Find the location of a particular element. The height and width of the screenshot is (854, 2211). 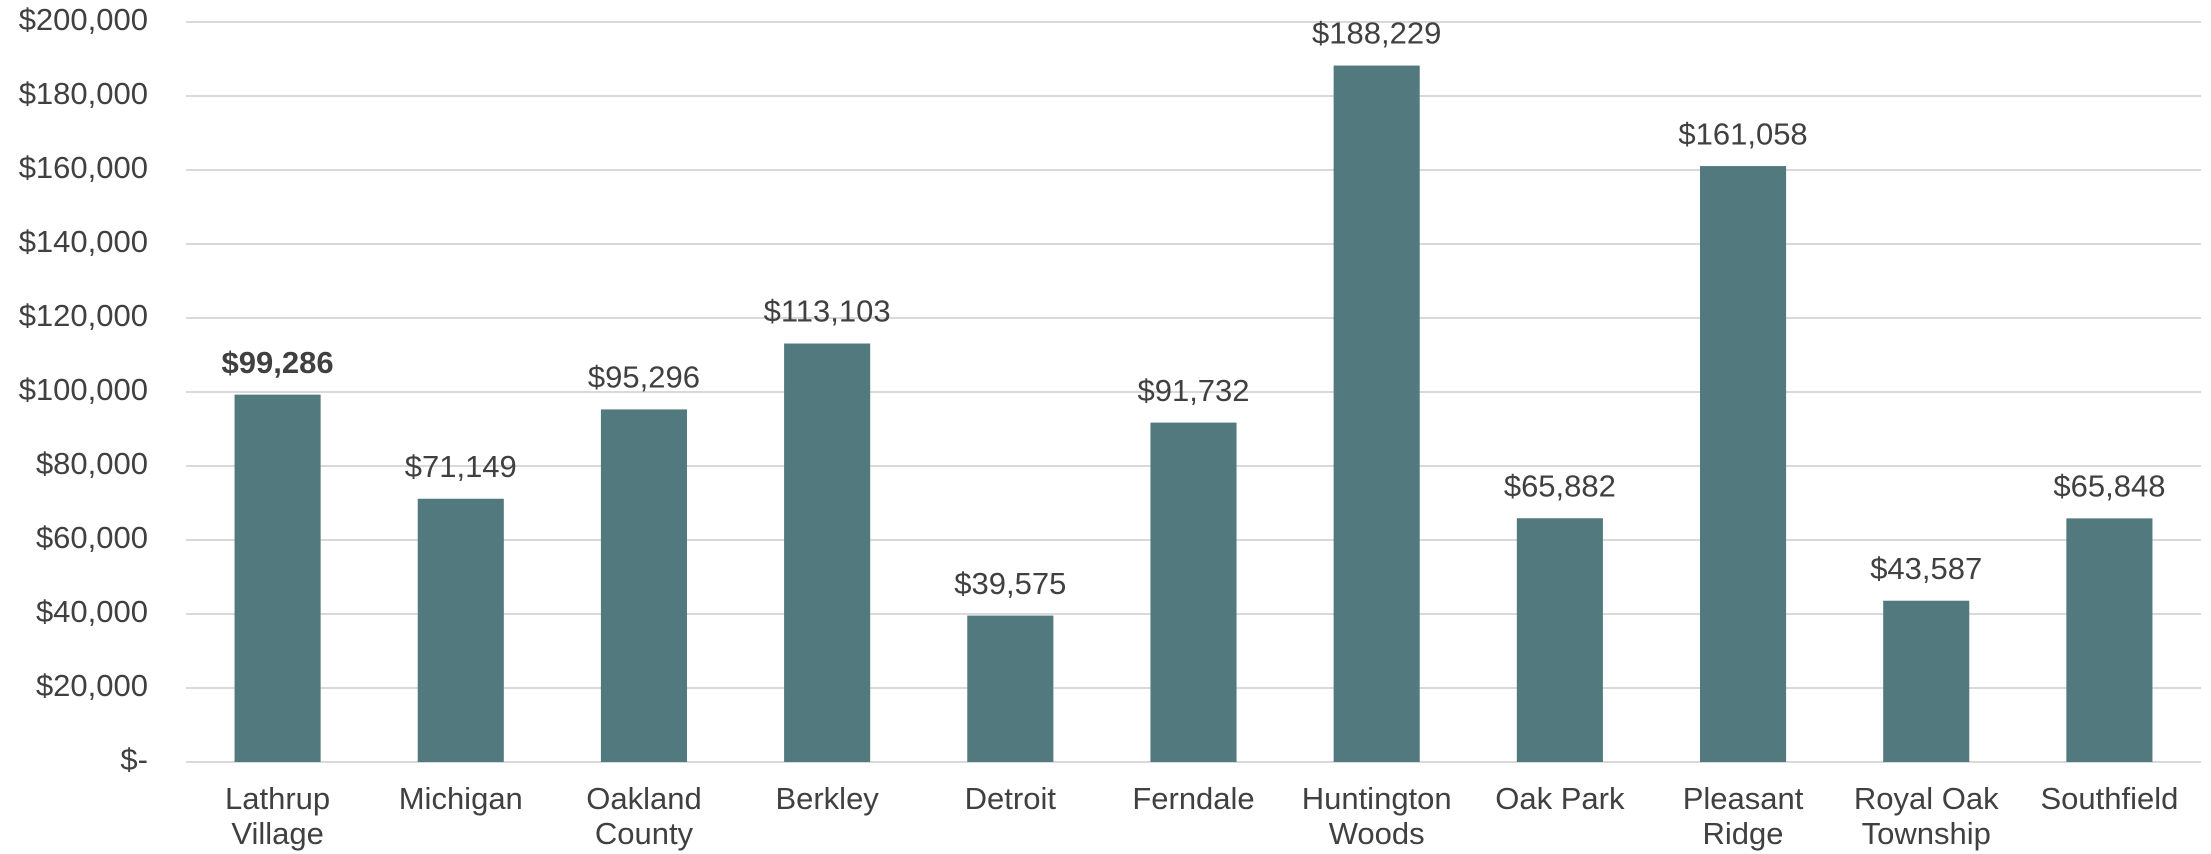

x-tick-label: Huntington Woods is located at coordinates (1377, 816).